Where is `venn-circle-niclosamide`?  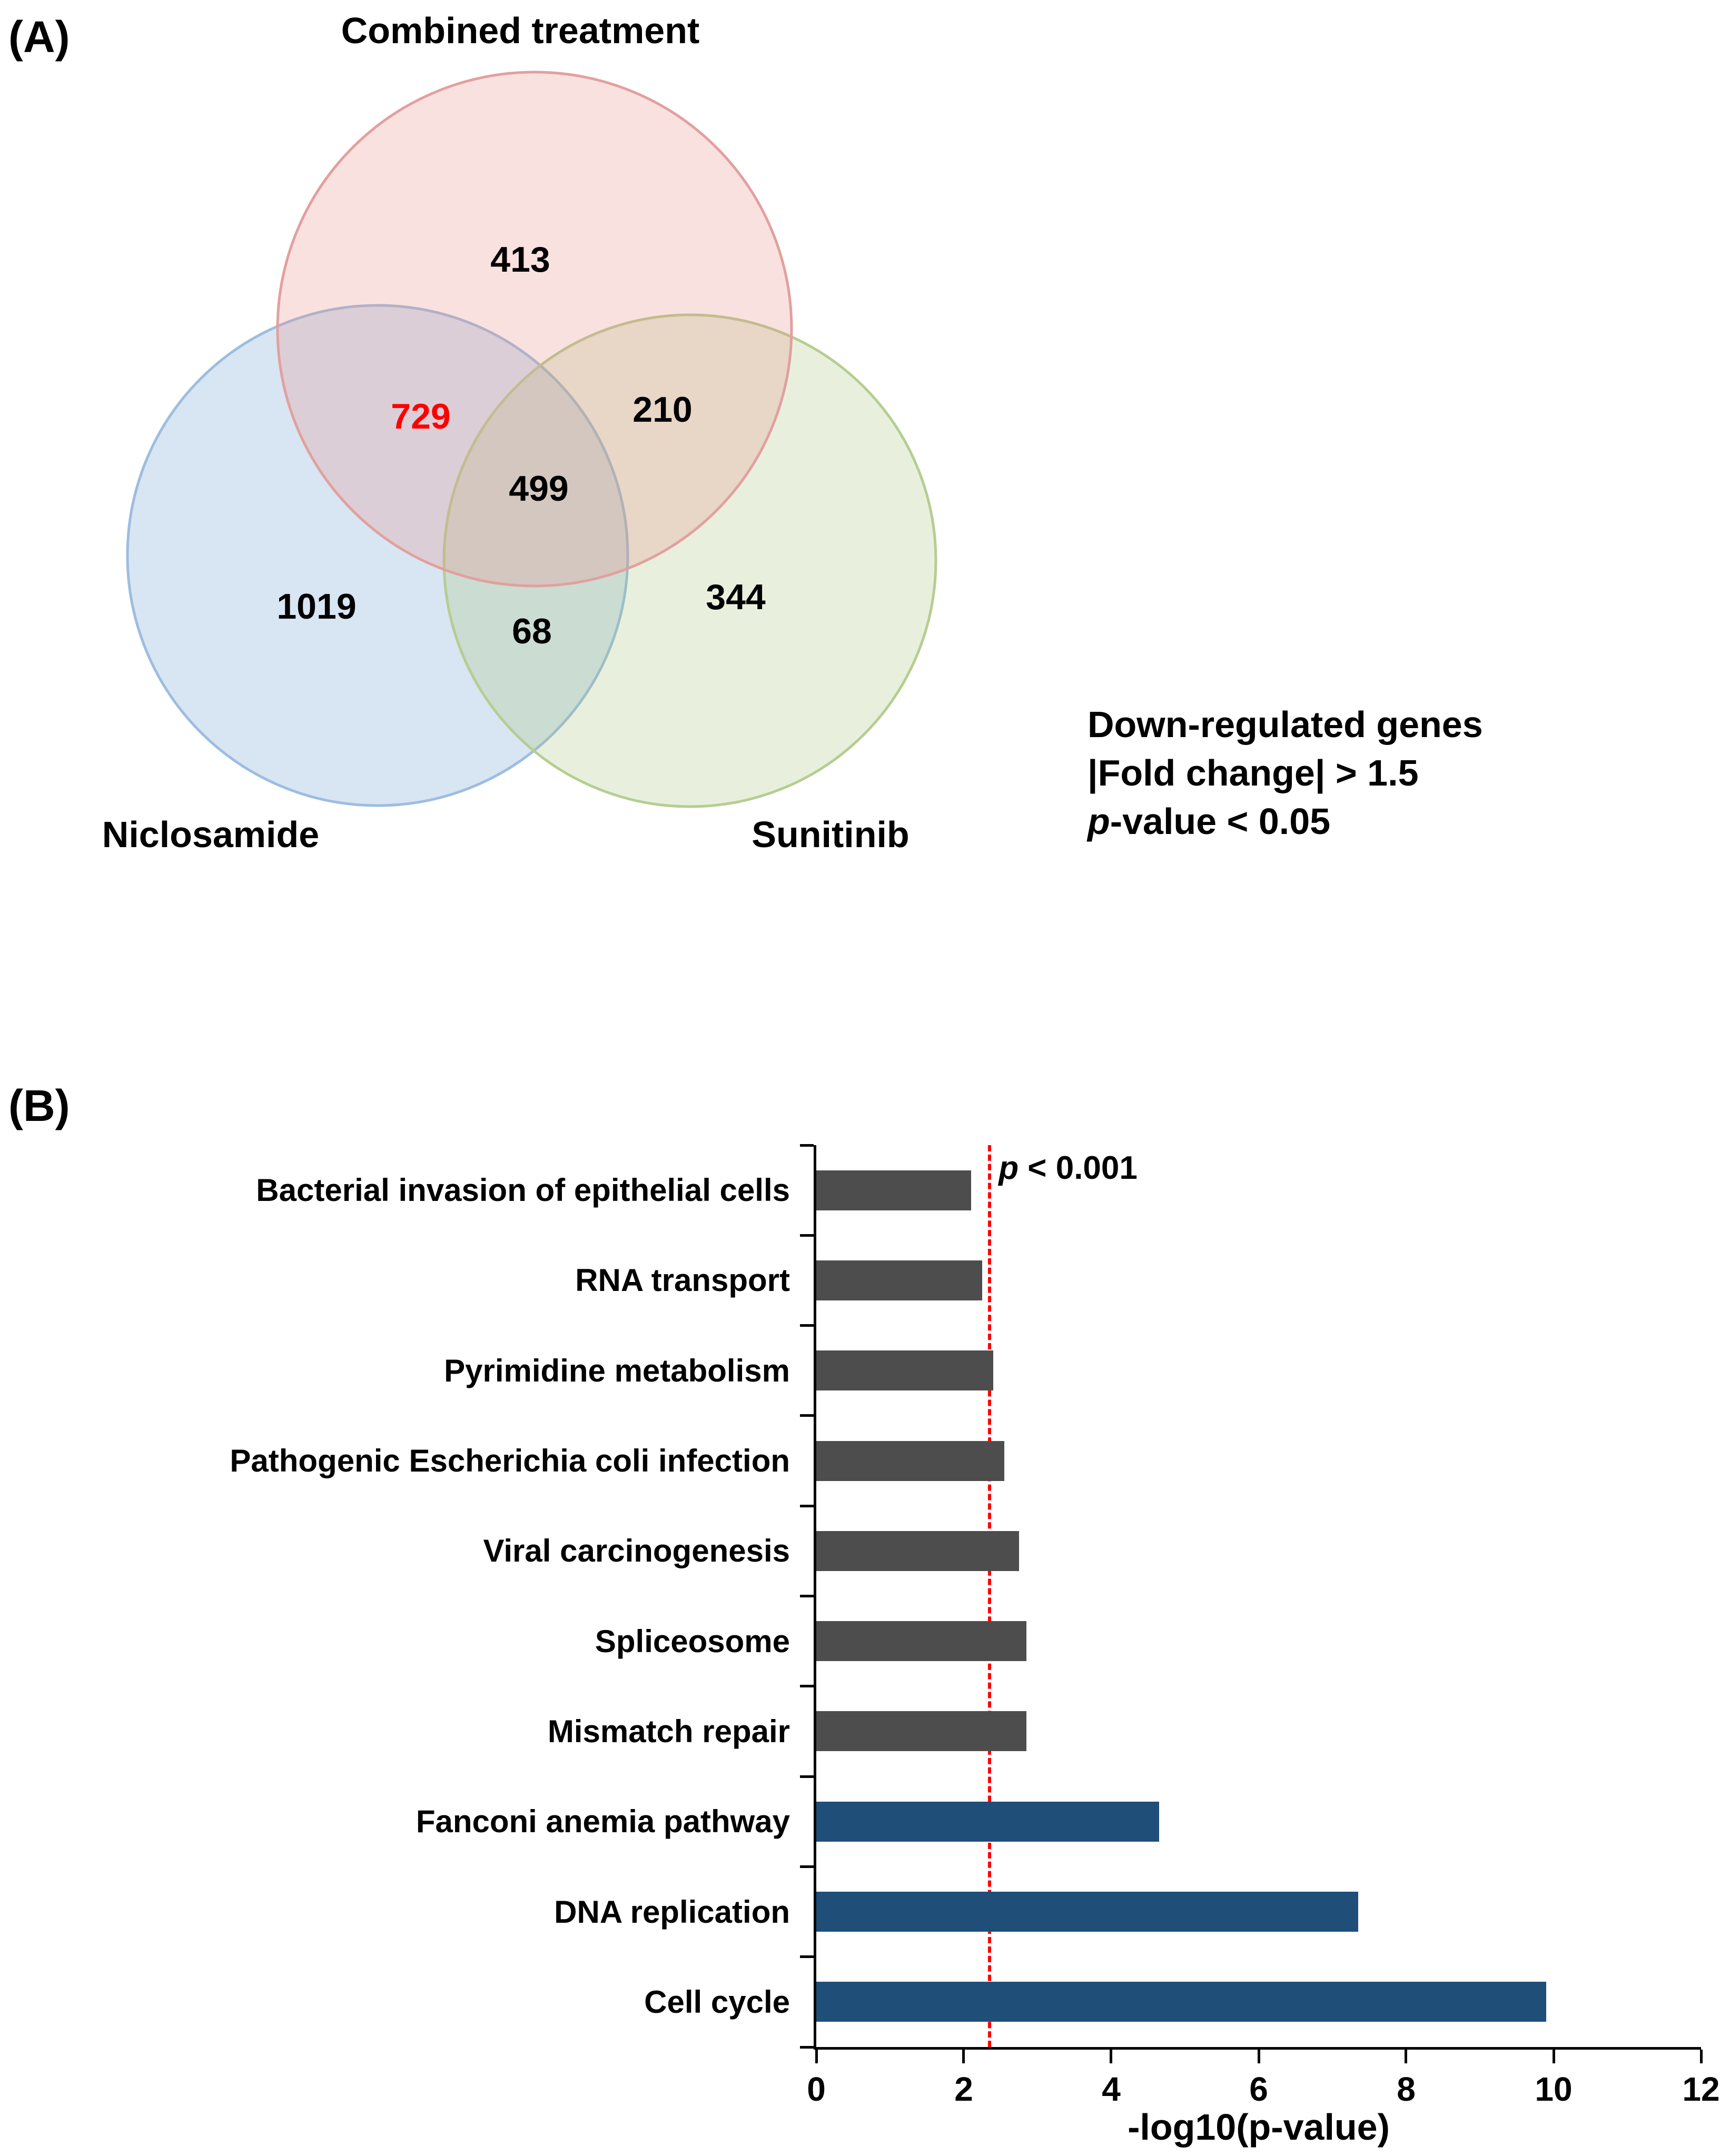
venn-circle-niclosamide is located at coordinates (377, 555).